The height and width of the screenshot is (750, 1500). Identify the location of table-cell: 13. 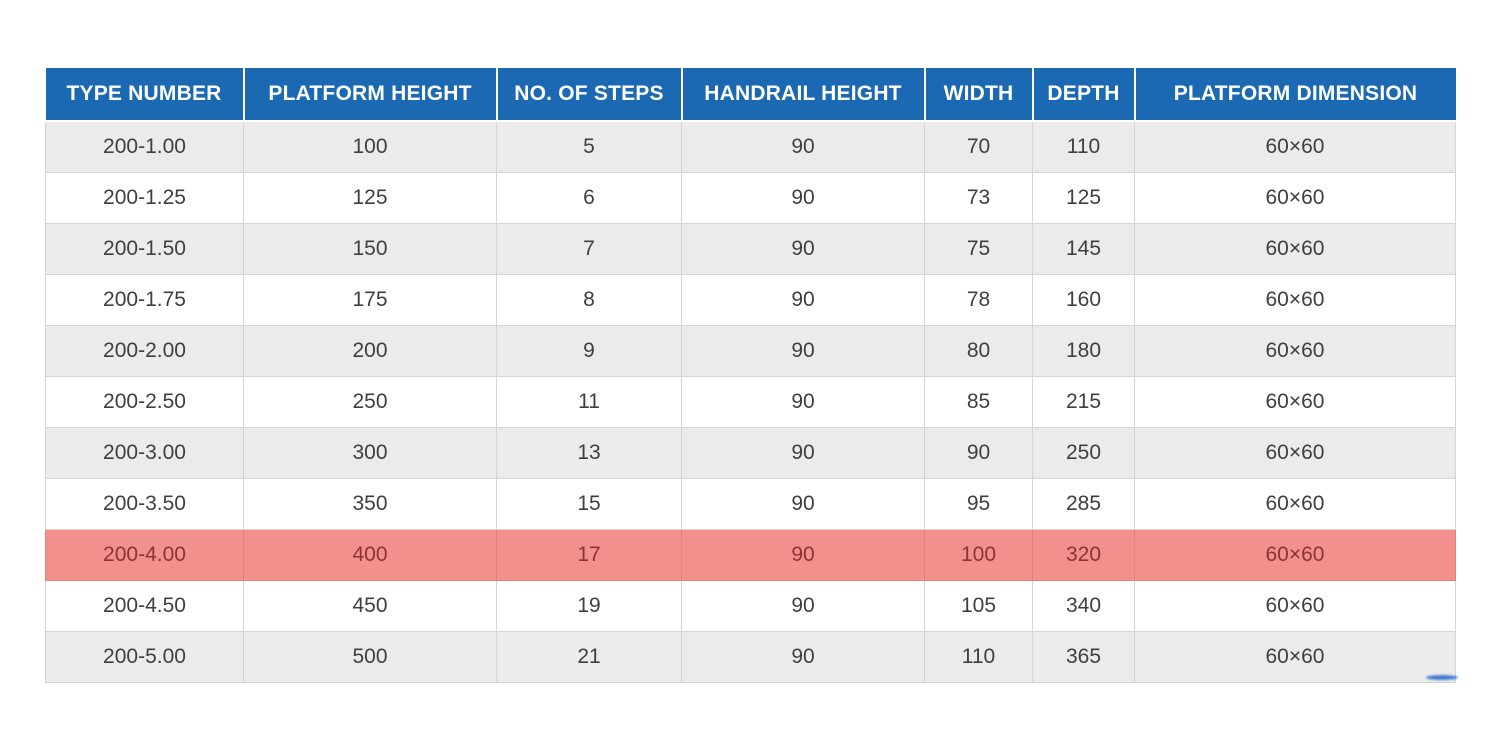
(589, 453).